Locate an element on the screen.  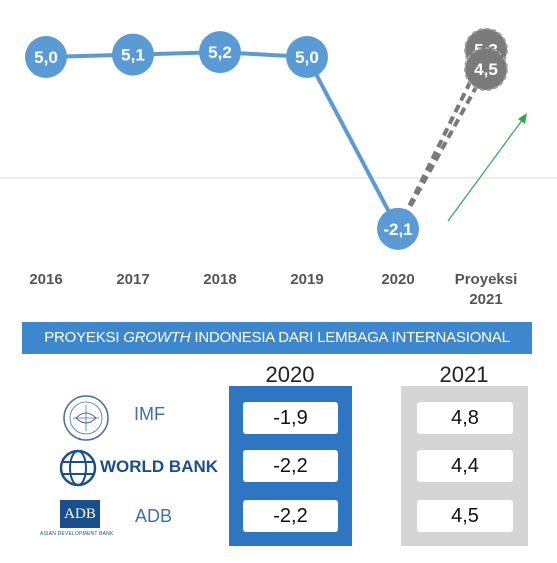
adb-logo-icon: ADB is located at coordinates (80, 514).